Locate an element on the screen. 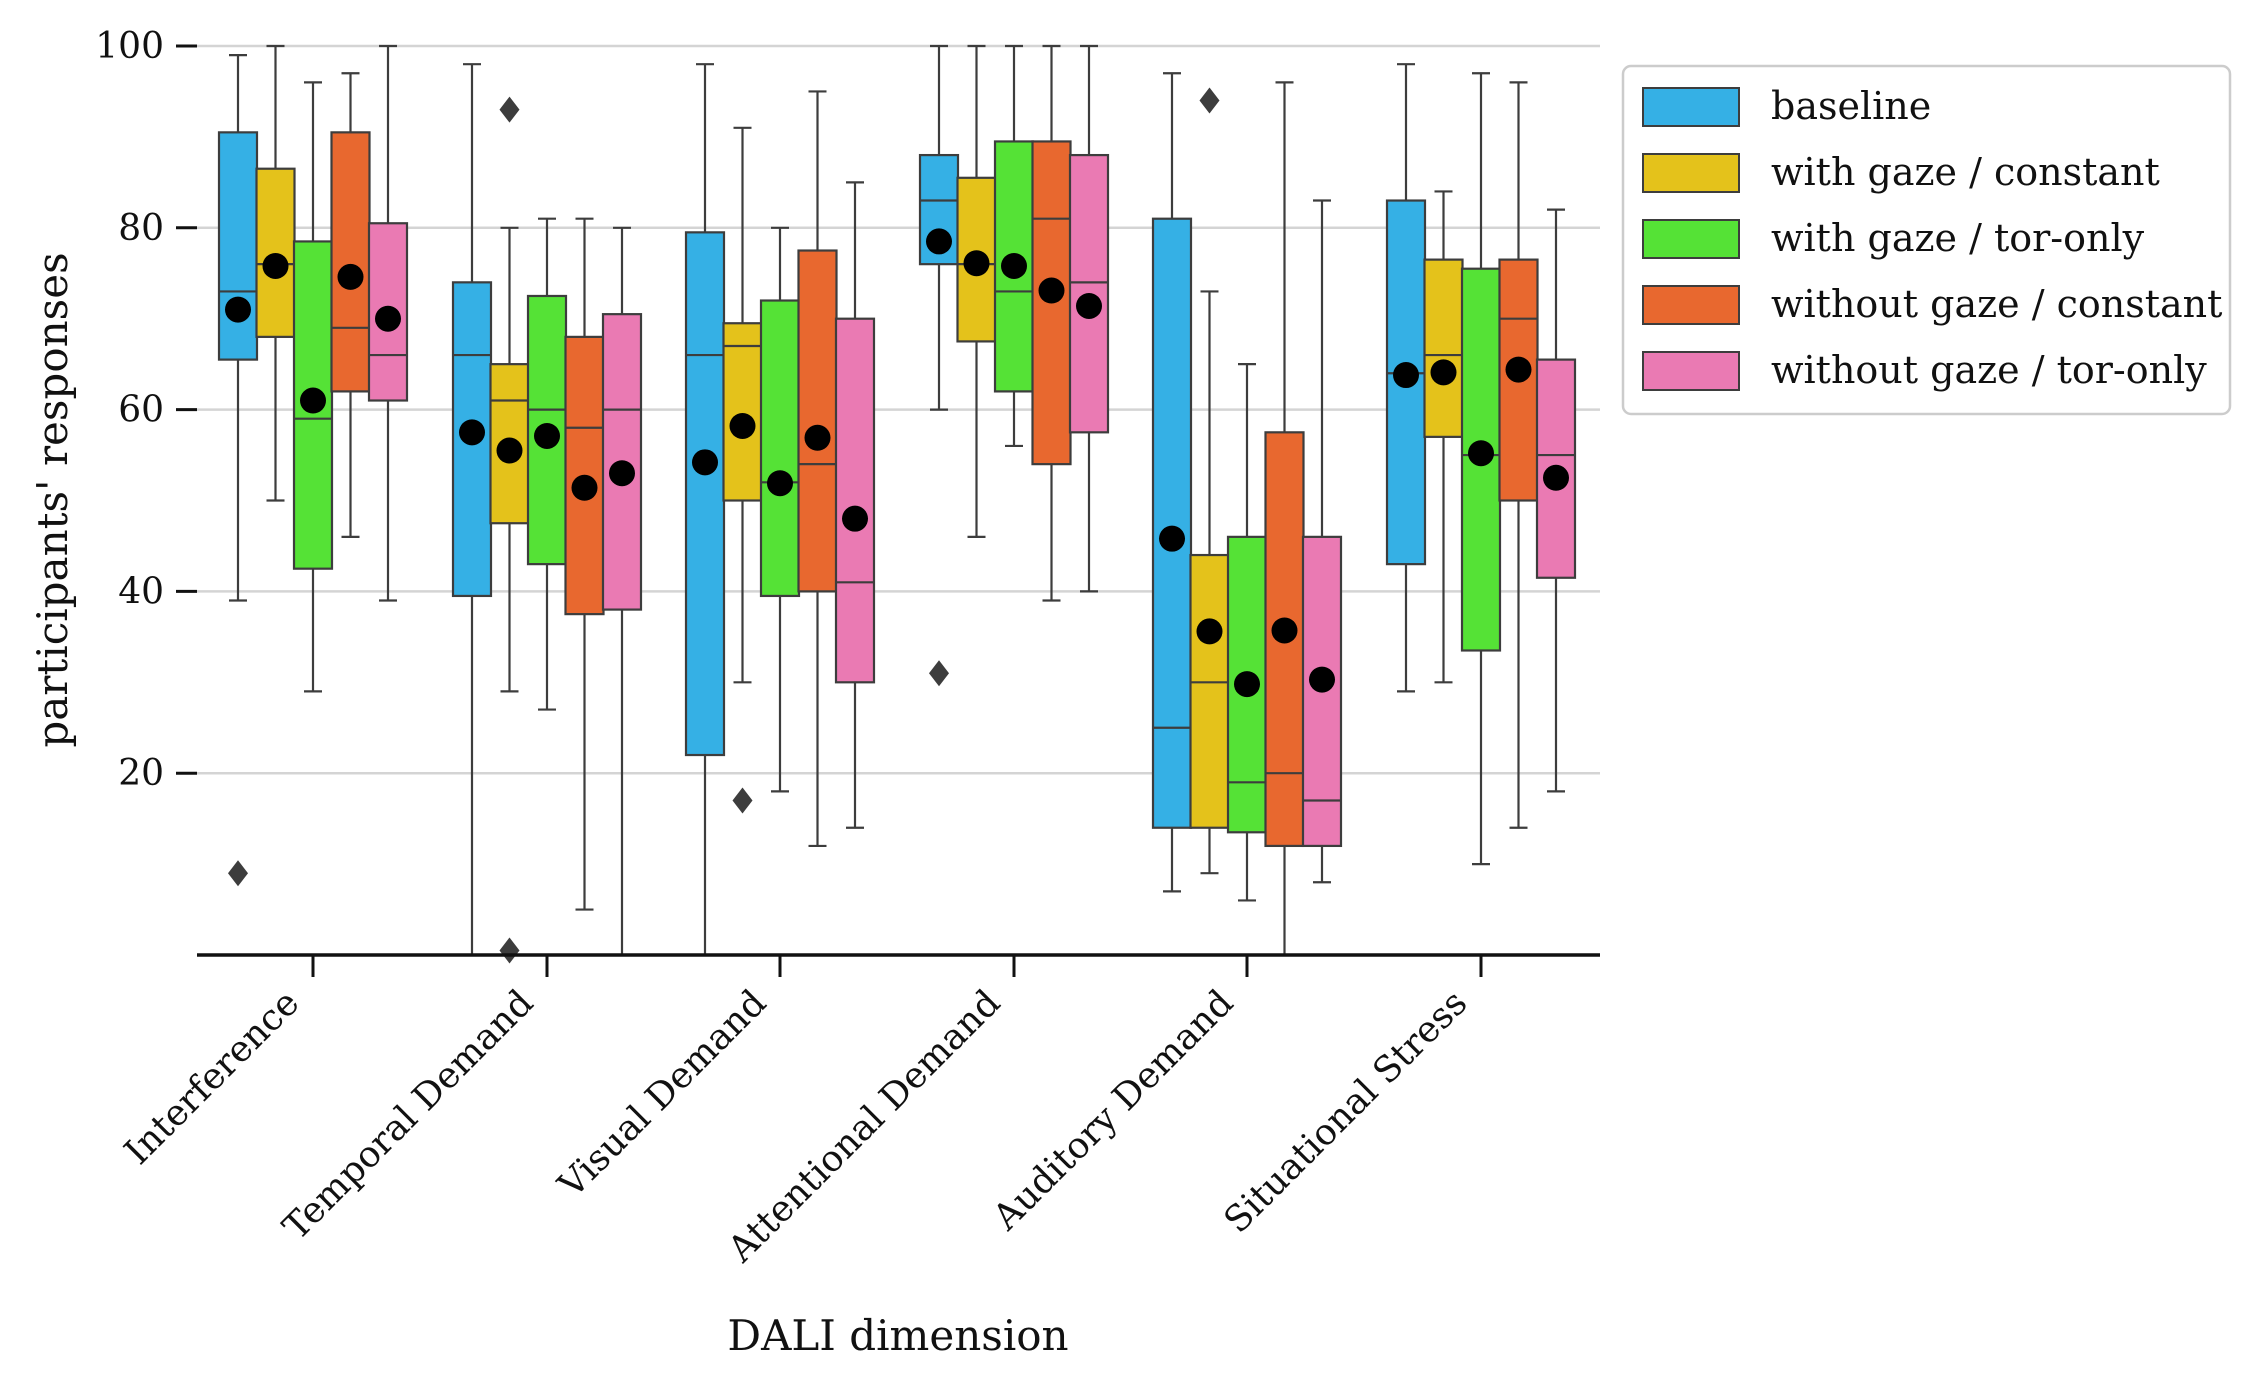  x-tick-label: Interference is located at coordinates (212, 1077).